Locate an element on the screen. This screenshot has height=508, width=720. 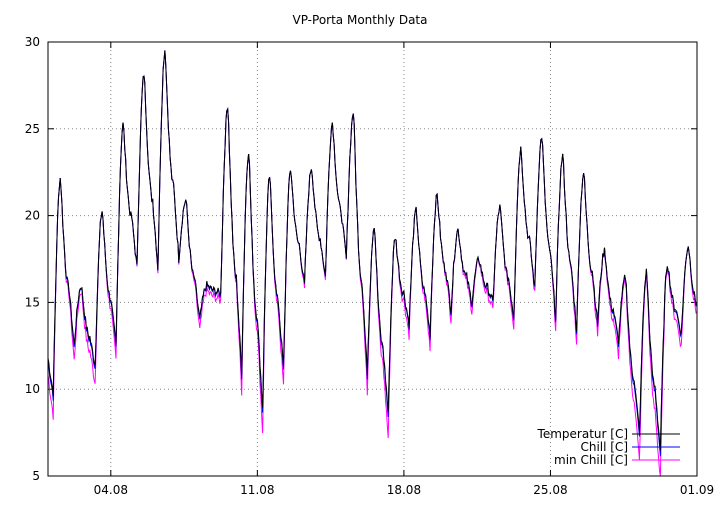
legend: Temperatur [C]Chill [C]min Chill [C] is located at coordinates (608, 447).